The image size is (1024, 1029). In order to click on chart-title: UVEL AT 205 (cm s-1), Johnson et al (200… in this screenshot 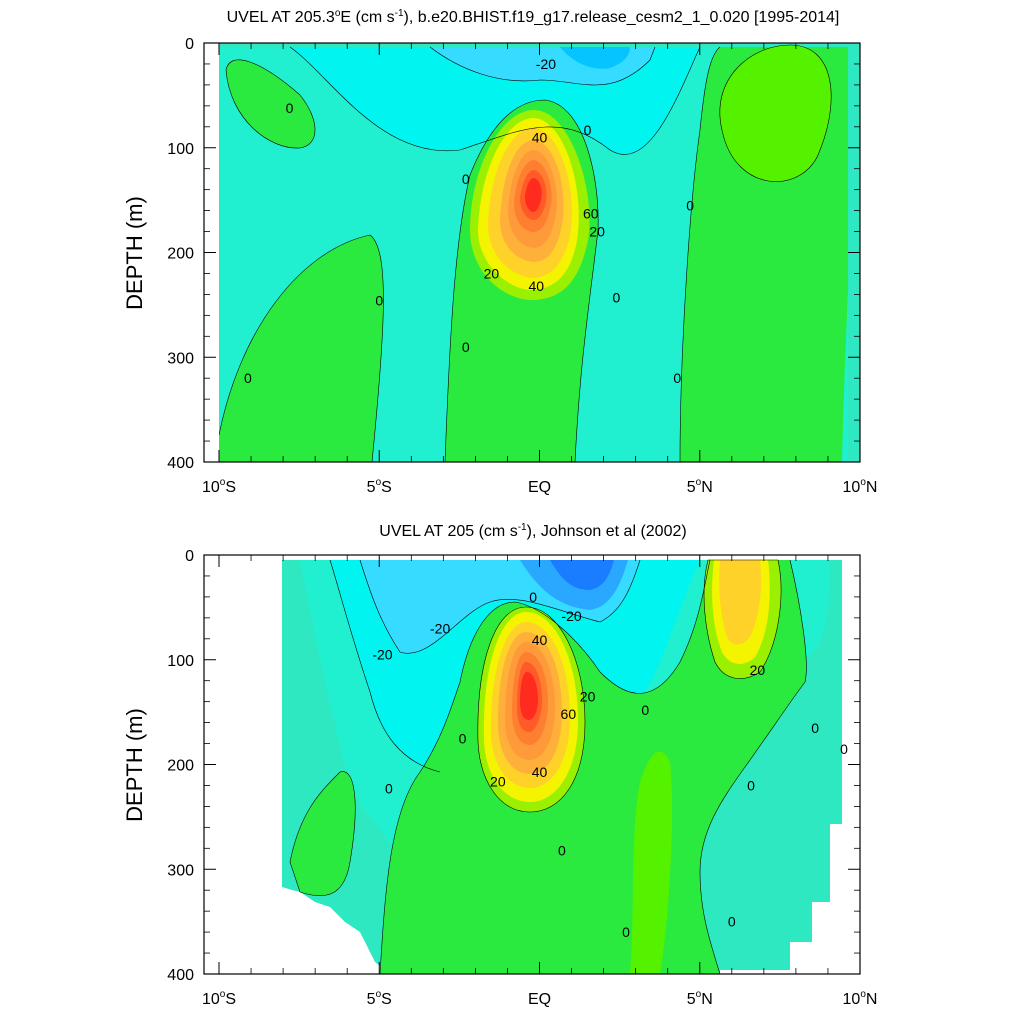, I will do `click(532, 531)`.